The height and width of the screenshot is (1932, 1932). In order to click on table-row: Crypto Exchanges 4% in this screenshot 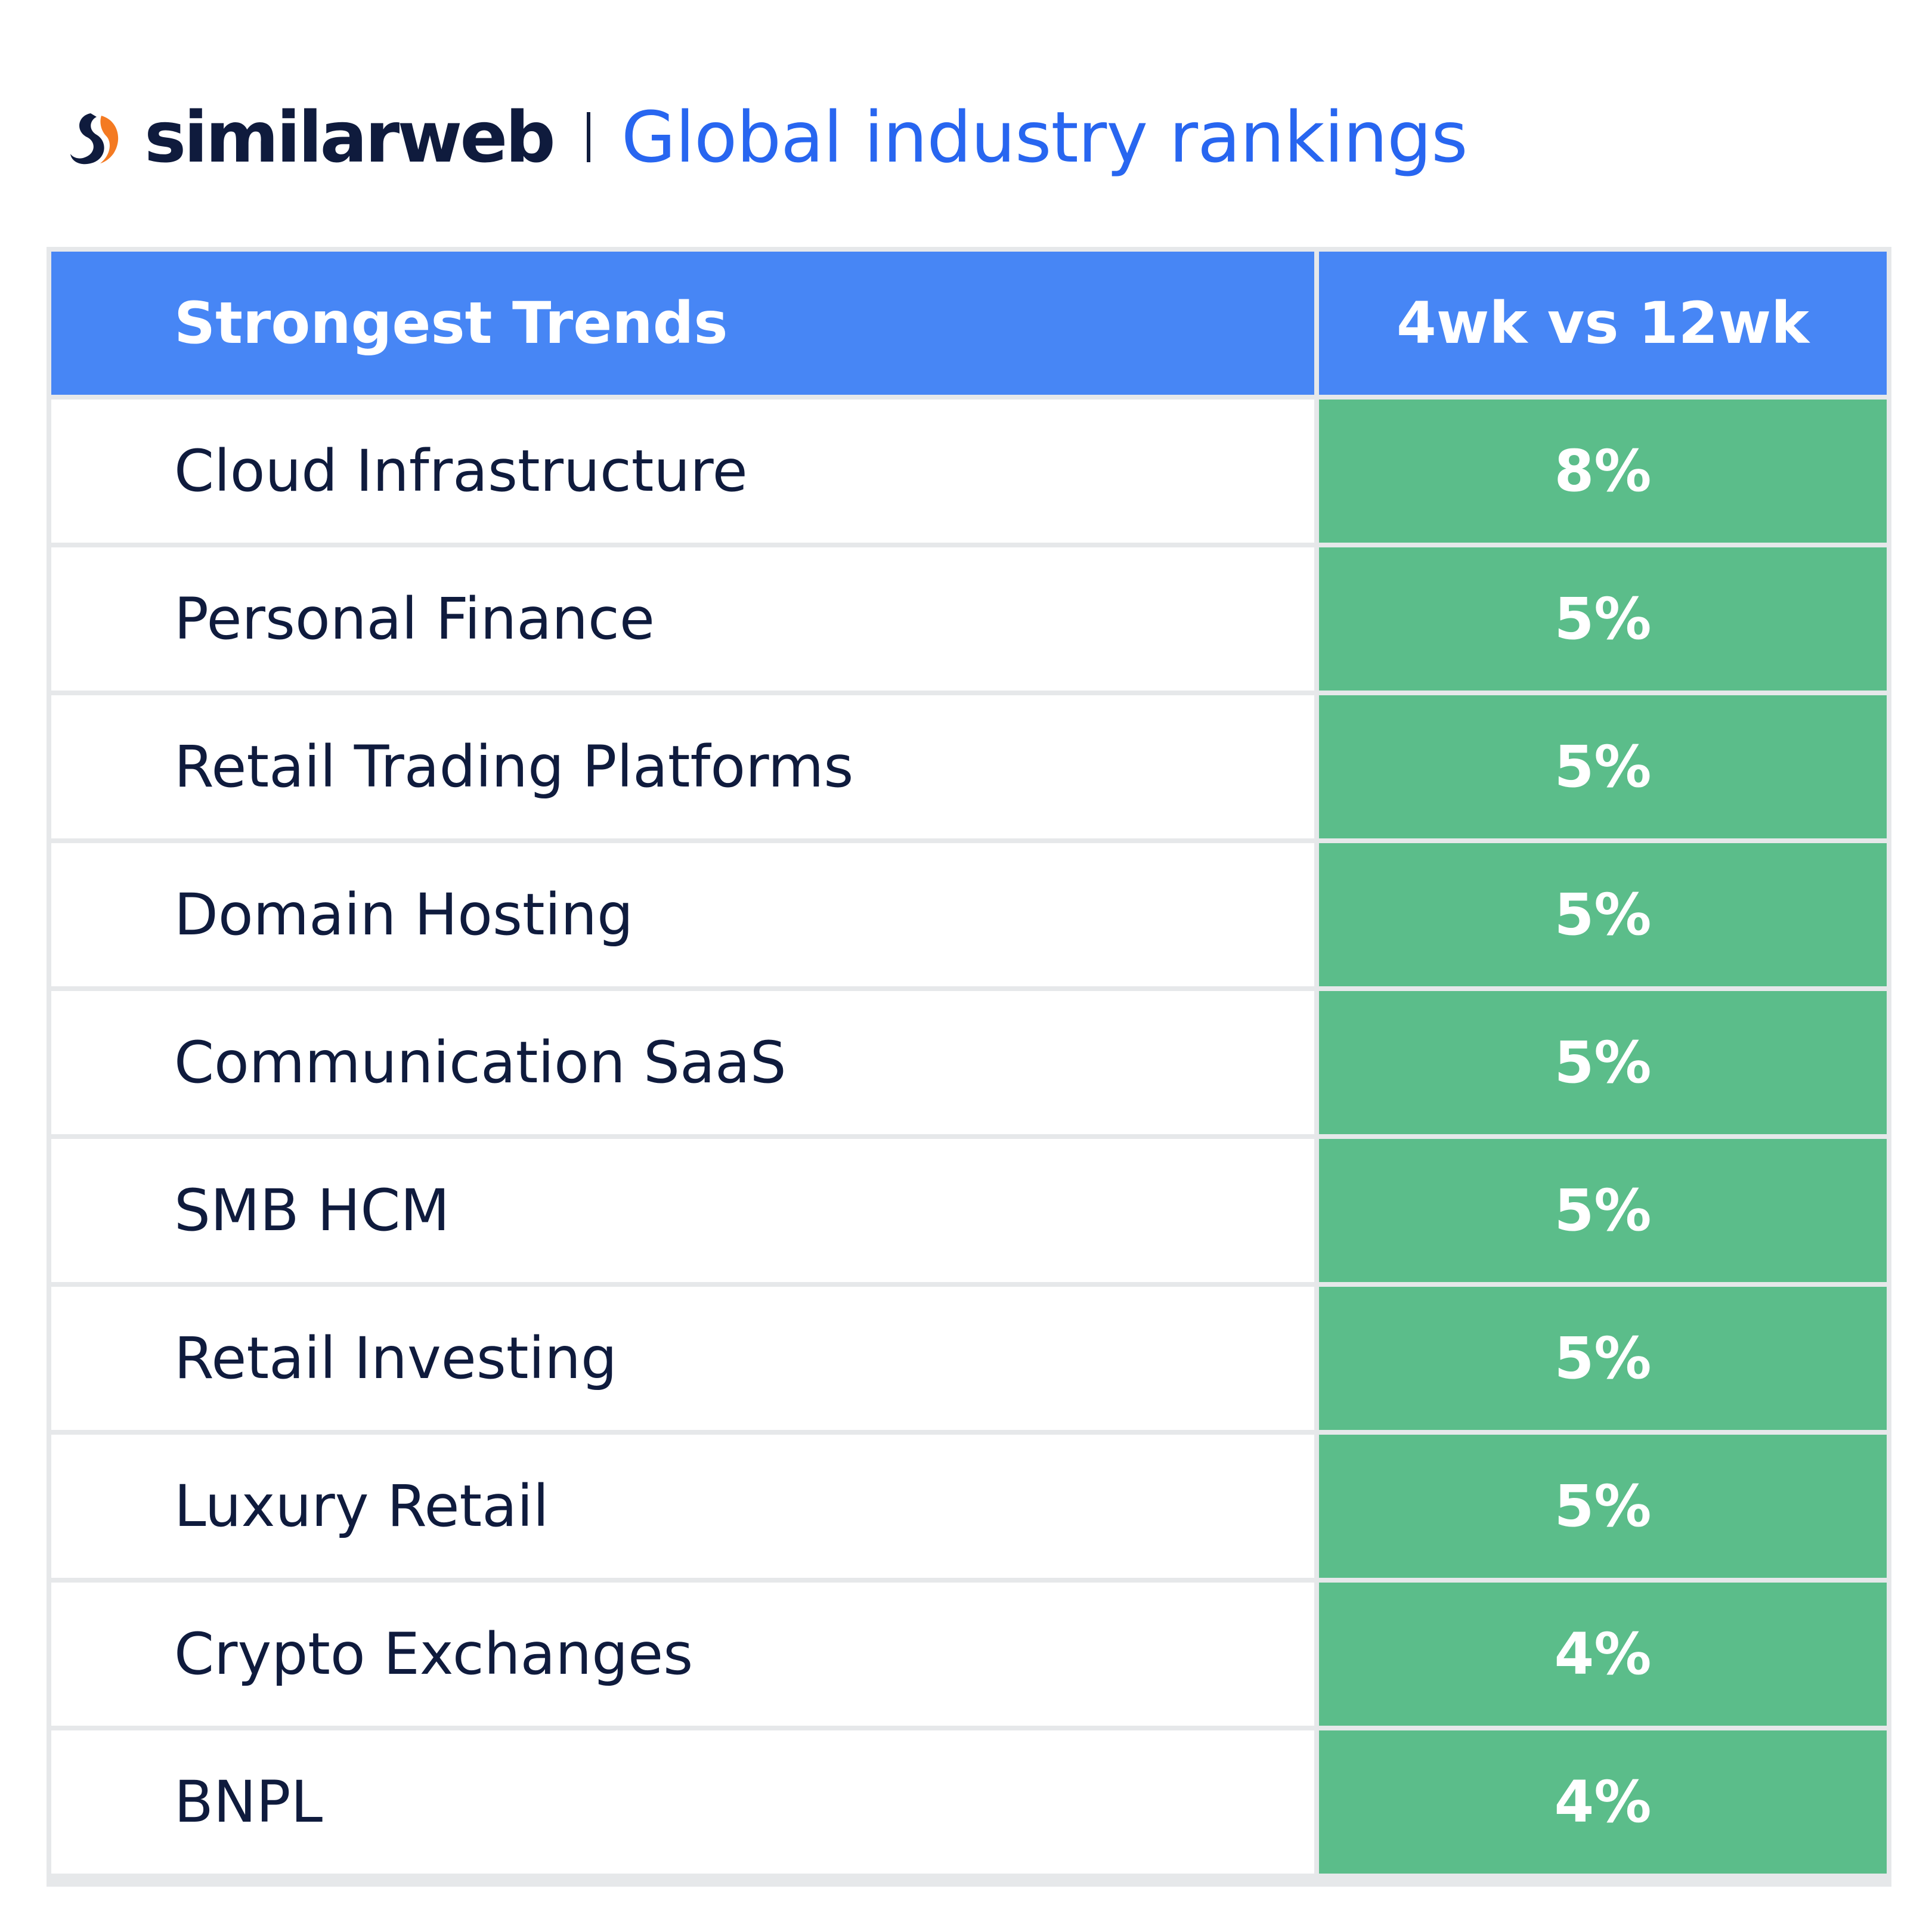, I will do `click(969, 1655)`.